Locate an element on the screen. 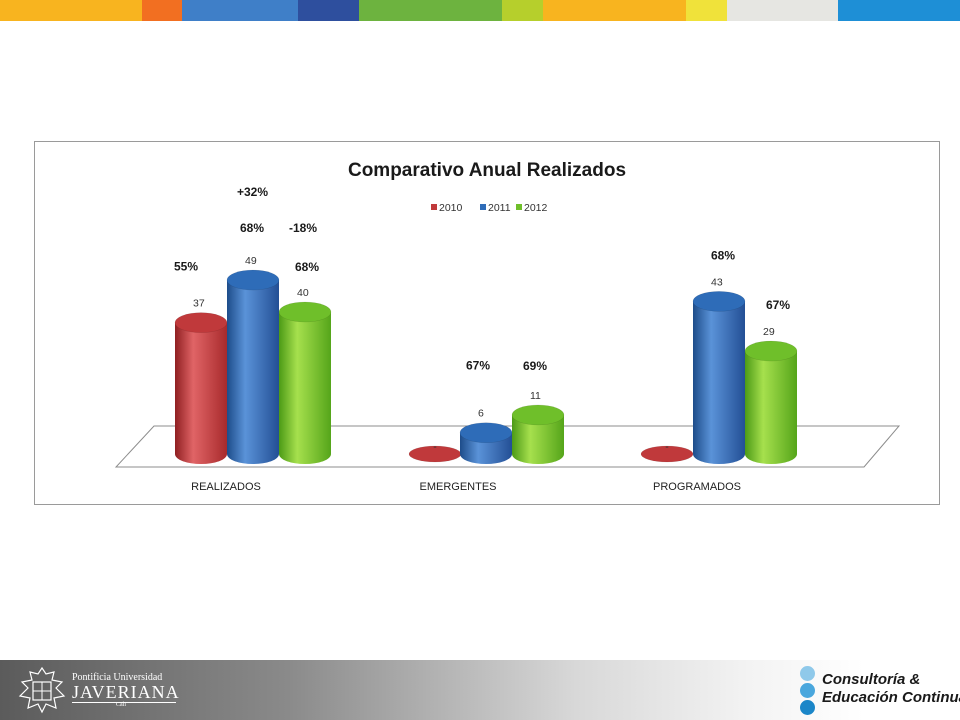 The height and width of the screenshot is (720, 960). top-color-bar is located at coordinates (480, 10).